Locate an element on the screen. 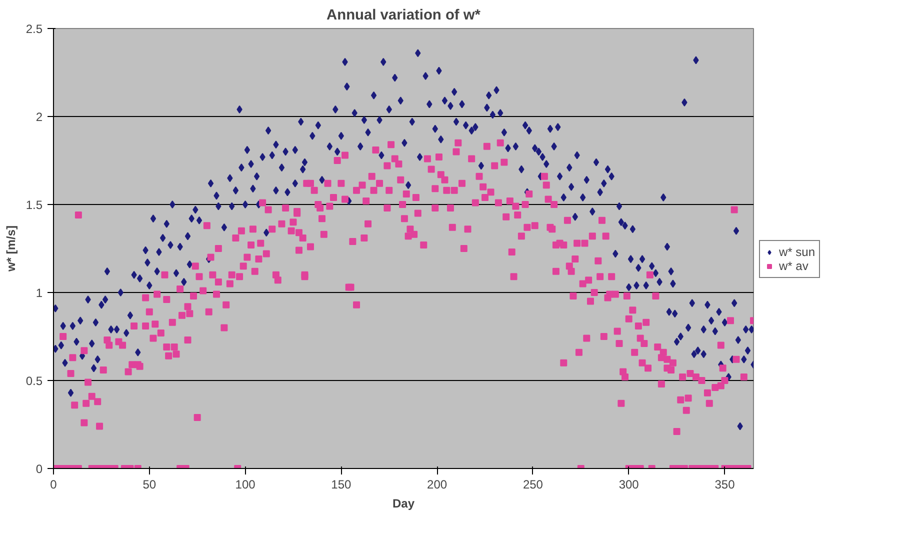  y-tick-label: 0 is located at coordinates (39, 469).